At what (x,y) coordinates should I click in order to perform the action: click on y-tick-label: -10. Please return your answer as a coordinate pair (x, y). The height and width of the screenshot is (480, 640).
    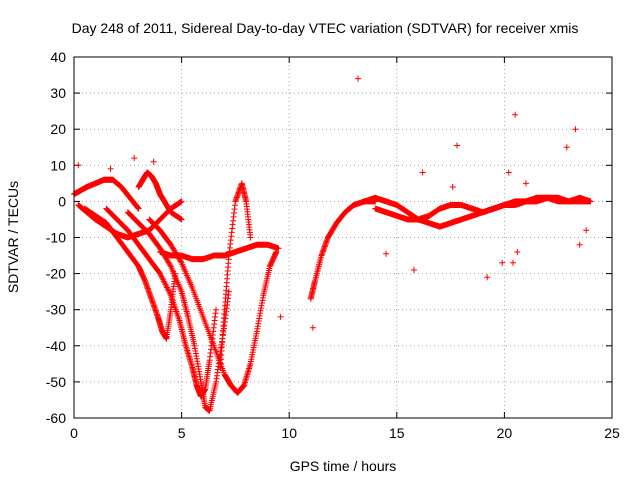
    Looking at the image, I should click on (56, 238).